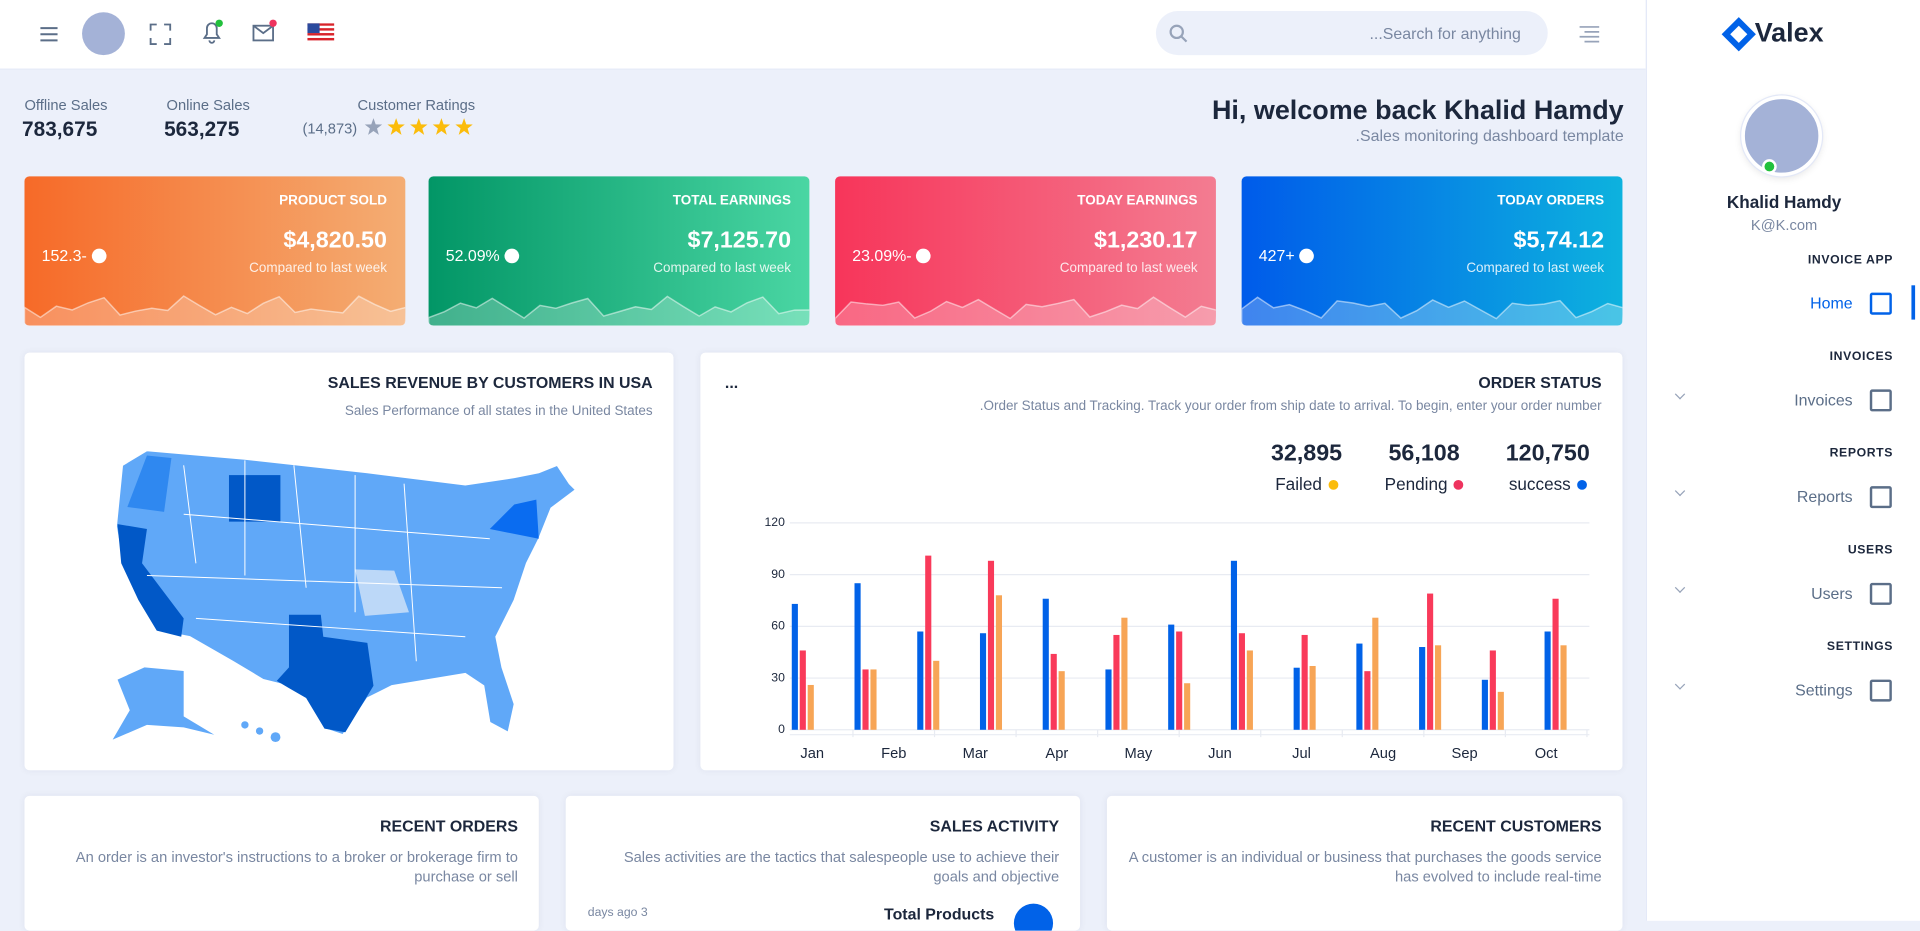 This screenshot has height=931, width=1920. What do you see at coordinates (160, 34) in the screenshot?
I see `fullscreen-icon` at bounding box center [160, 34].